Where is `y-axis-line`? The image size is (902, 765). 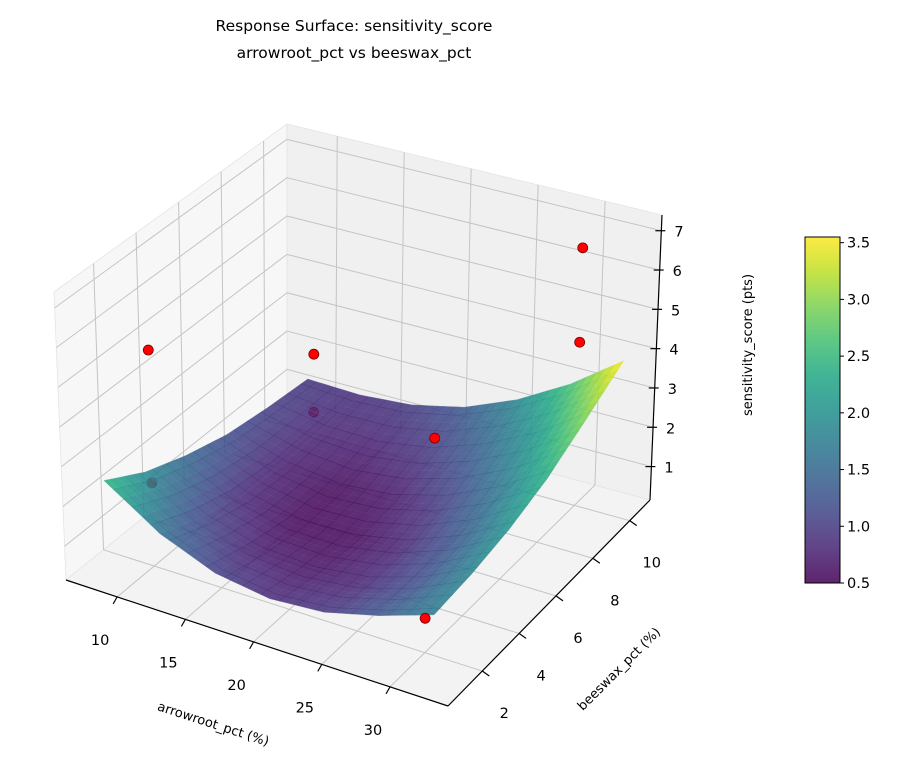 y-axis-line is located at coordinates (549, 603).